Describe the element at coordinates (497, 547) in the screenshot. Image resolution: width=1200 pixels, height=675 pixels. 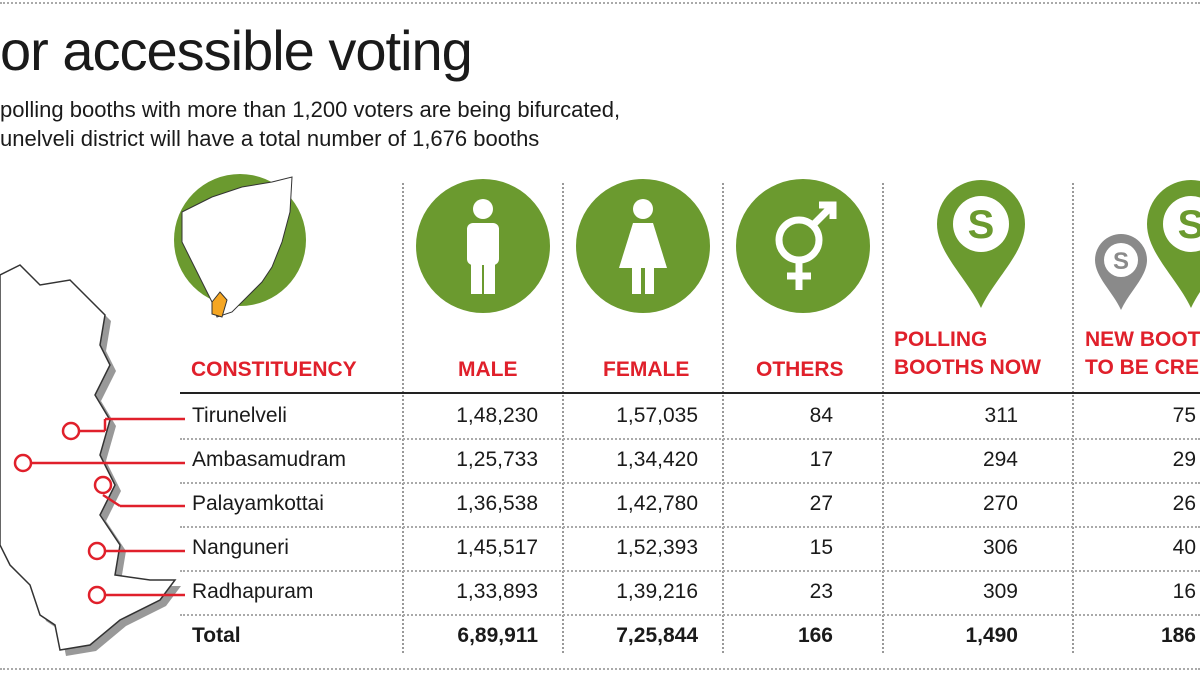
I see `cell-male: 1,45,517` at that location.